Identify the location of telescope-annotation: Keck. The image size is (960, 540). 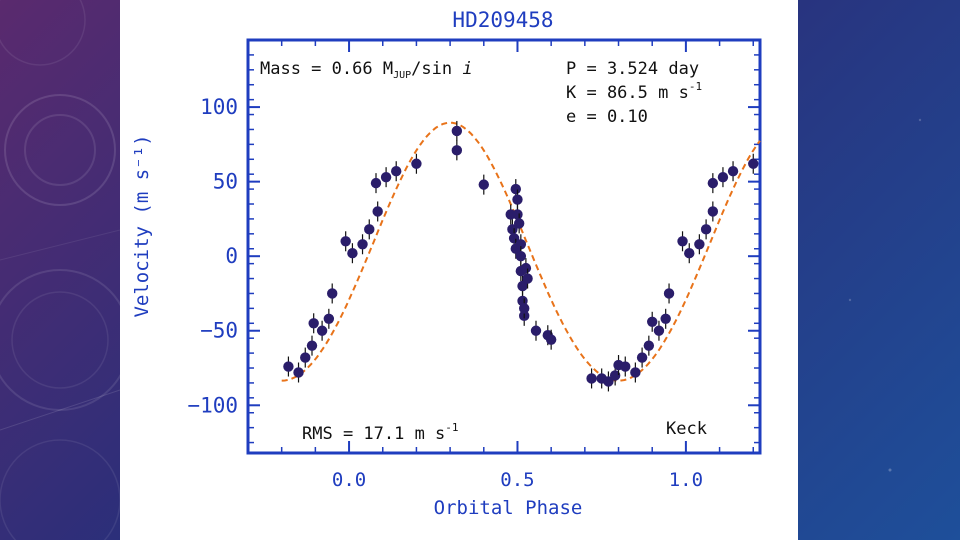
(686, 429).